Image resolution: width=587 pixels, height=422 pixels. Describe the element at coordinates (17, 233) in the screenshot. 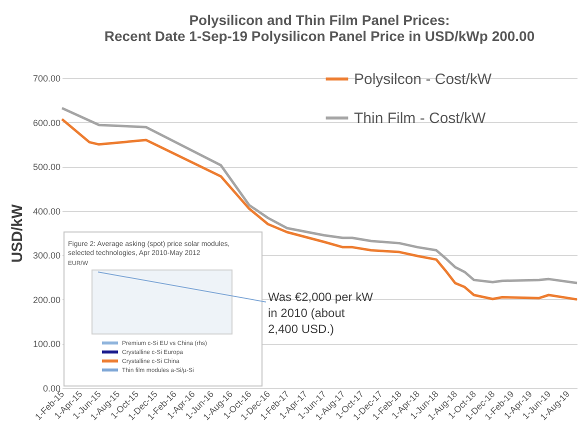

I see `y-axis-title: USD/kW` at that location.